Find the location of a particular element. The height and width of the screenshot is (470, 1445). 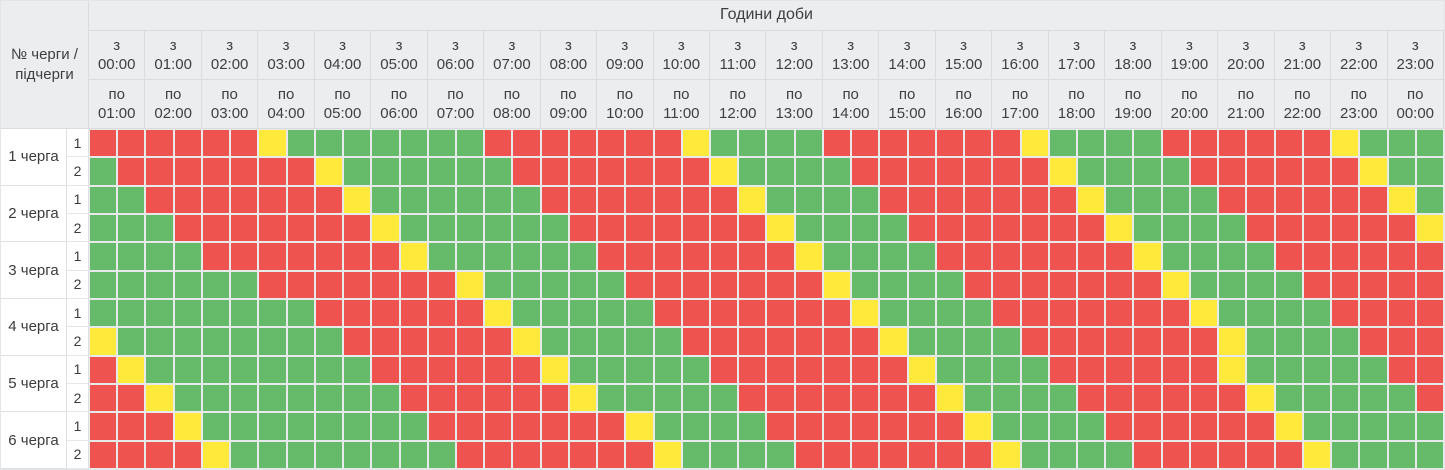

hour-time-label: 14:00 is located at coordinates (907, 64).